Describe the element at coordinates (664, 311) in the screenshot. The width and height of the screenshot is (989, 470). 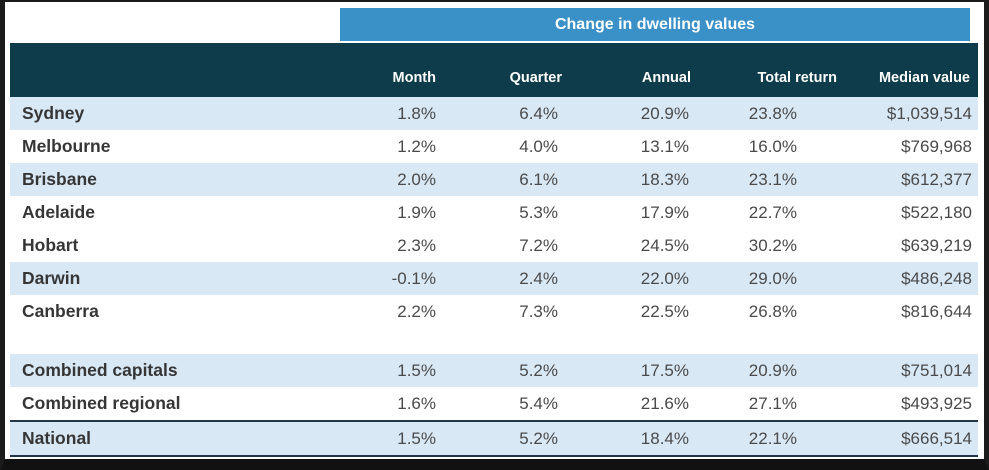
I see `cell-annual: 22.5%` at that location.